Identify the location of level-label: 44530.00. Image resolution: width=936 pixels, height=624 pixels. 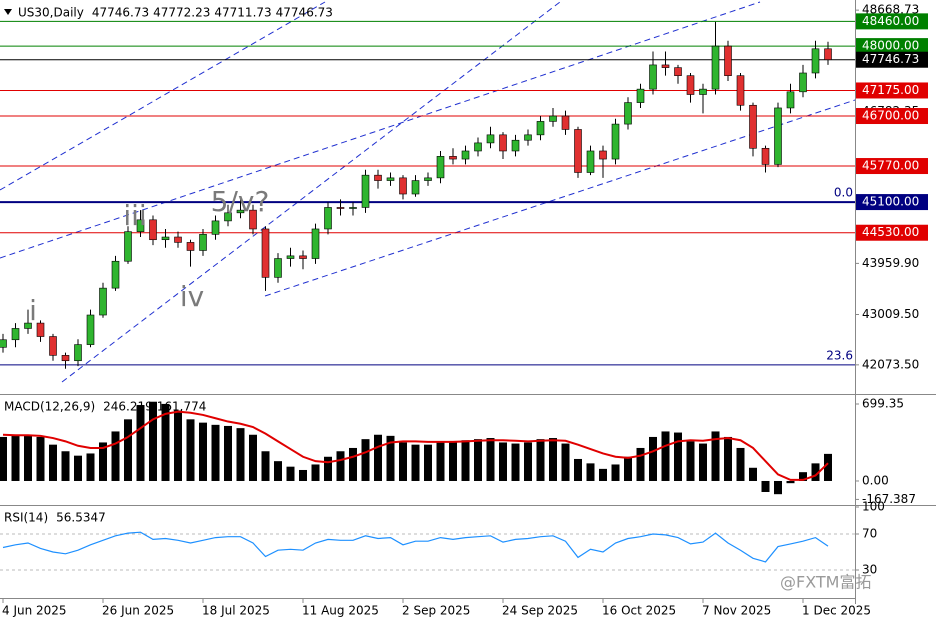
(890, 232).